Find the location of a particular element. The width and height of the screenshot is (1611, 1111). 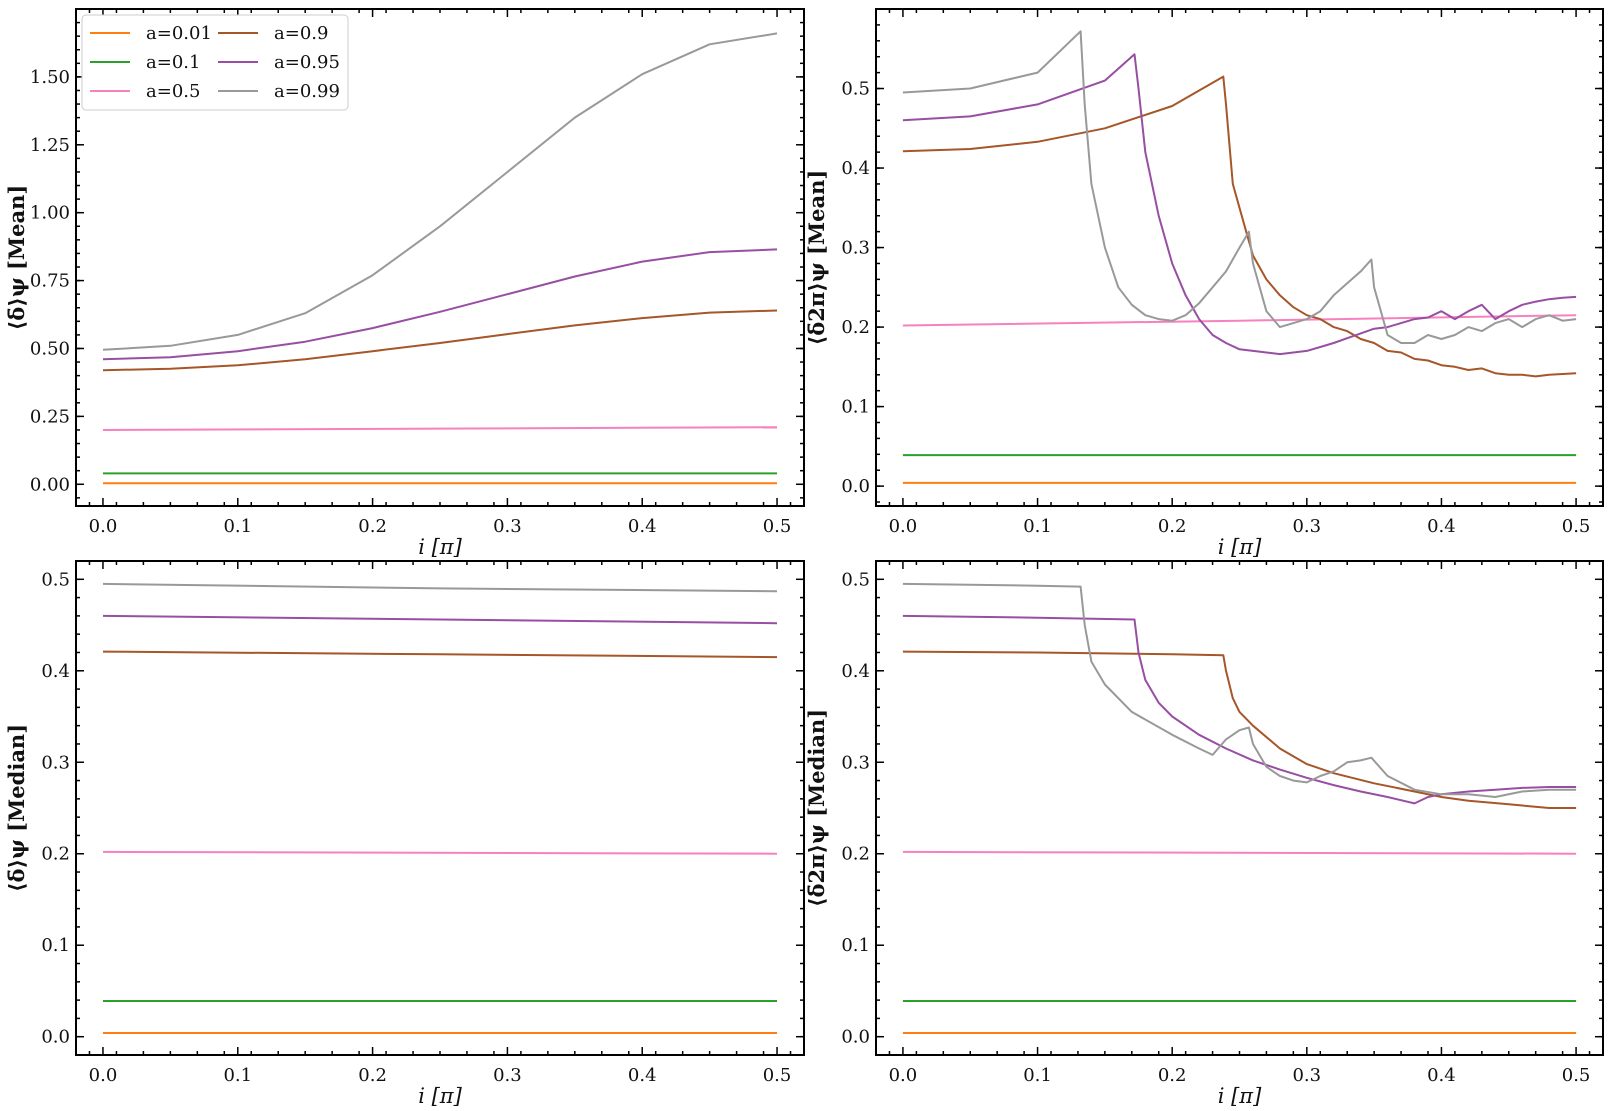

legend-label: a=0.99 is located at coordinates (307, 91).